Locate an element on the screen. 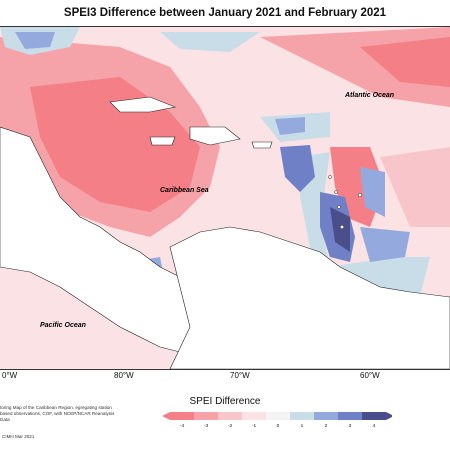 The image size is (450, 450). land-puerto-rico is located at coordinates (262, 145).